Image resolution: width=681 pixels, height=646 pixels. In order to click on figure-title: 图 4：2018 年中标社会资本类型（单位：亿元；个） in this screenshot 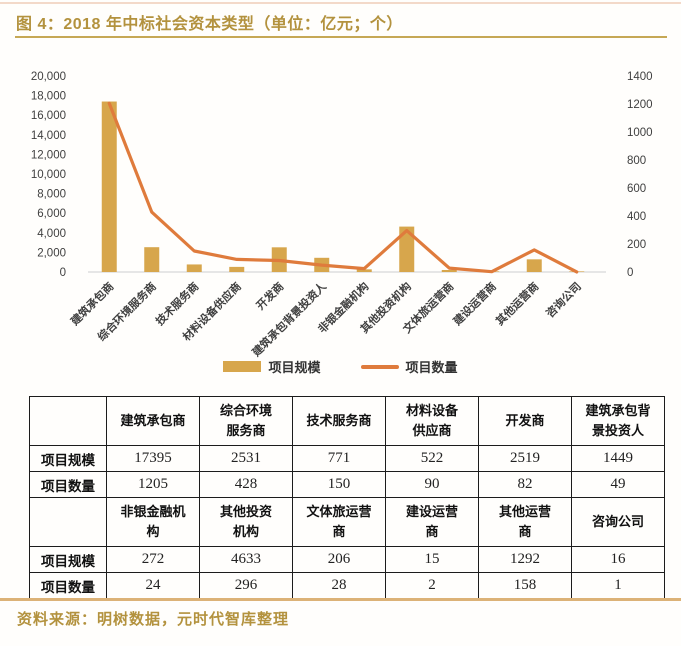, I will do `click(209, 24)`.